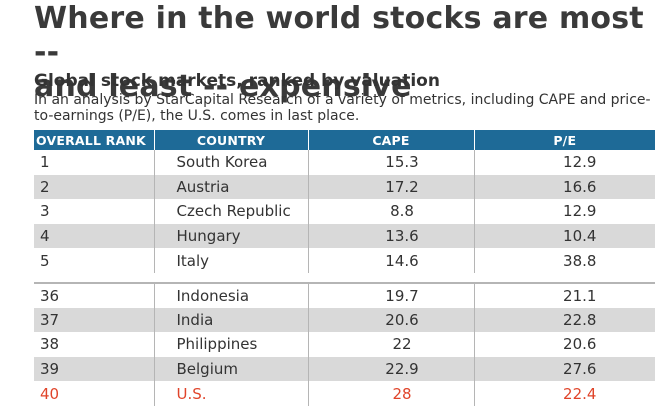 The image size is (663, 419). Describe the element at coordinates (94, 187) in the screenshot. I see `rank-cell: 2` at that location.